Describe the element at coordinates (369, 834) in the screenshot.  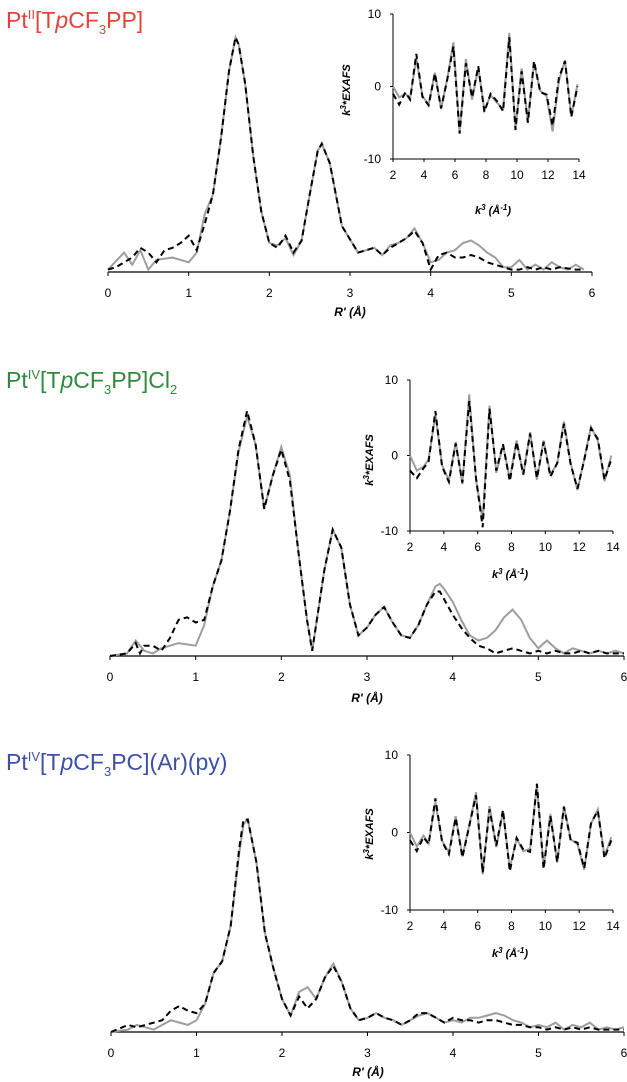
I see `panel-3-inset-y-axis-label: k3*EXAFS` at that location.